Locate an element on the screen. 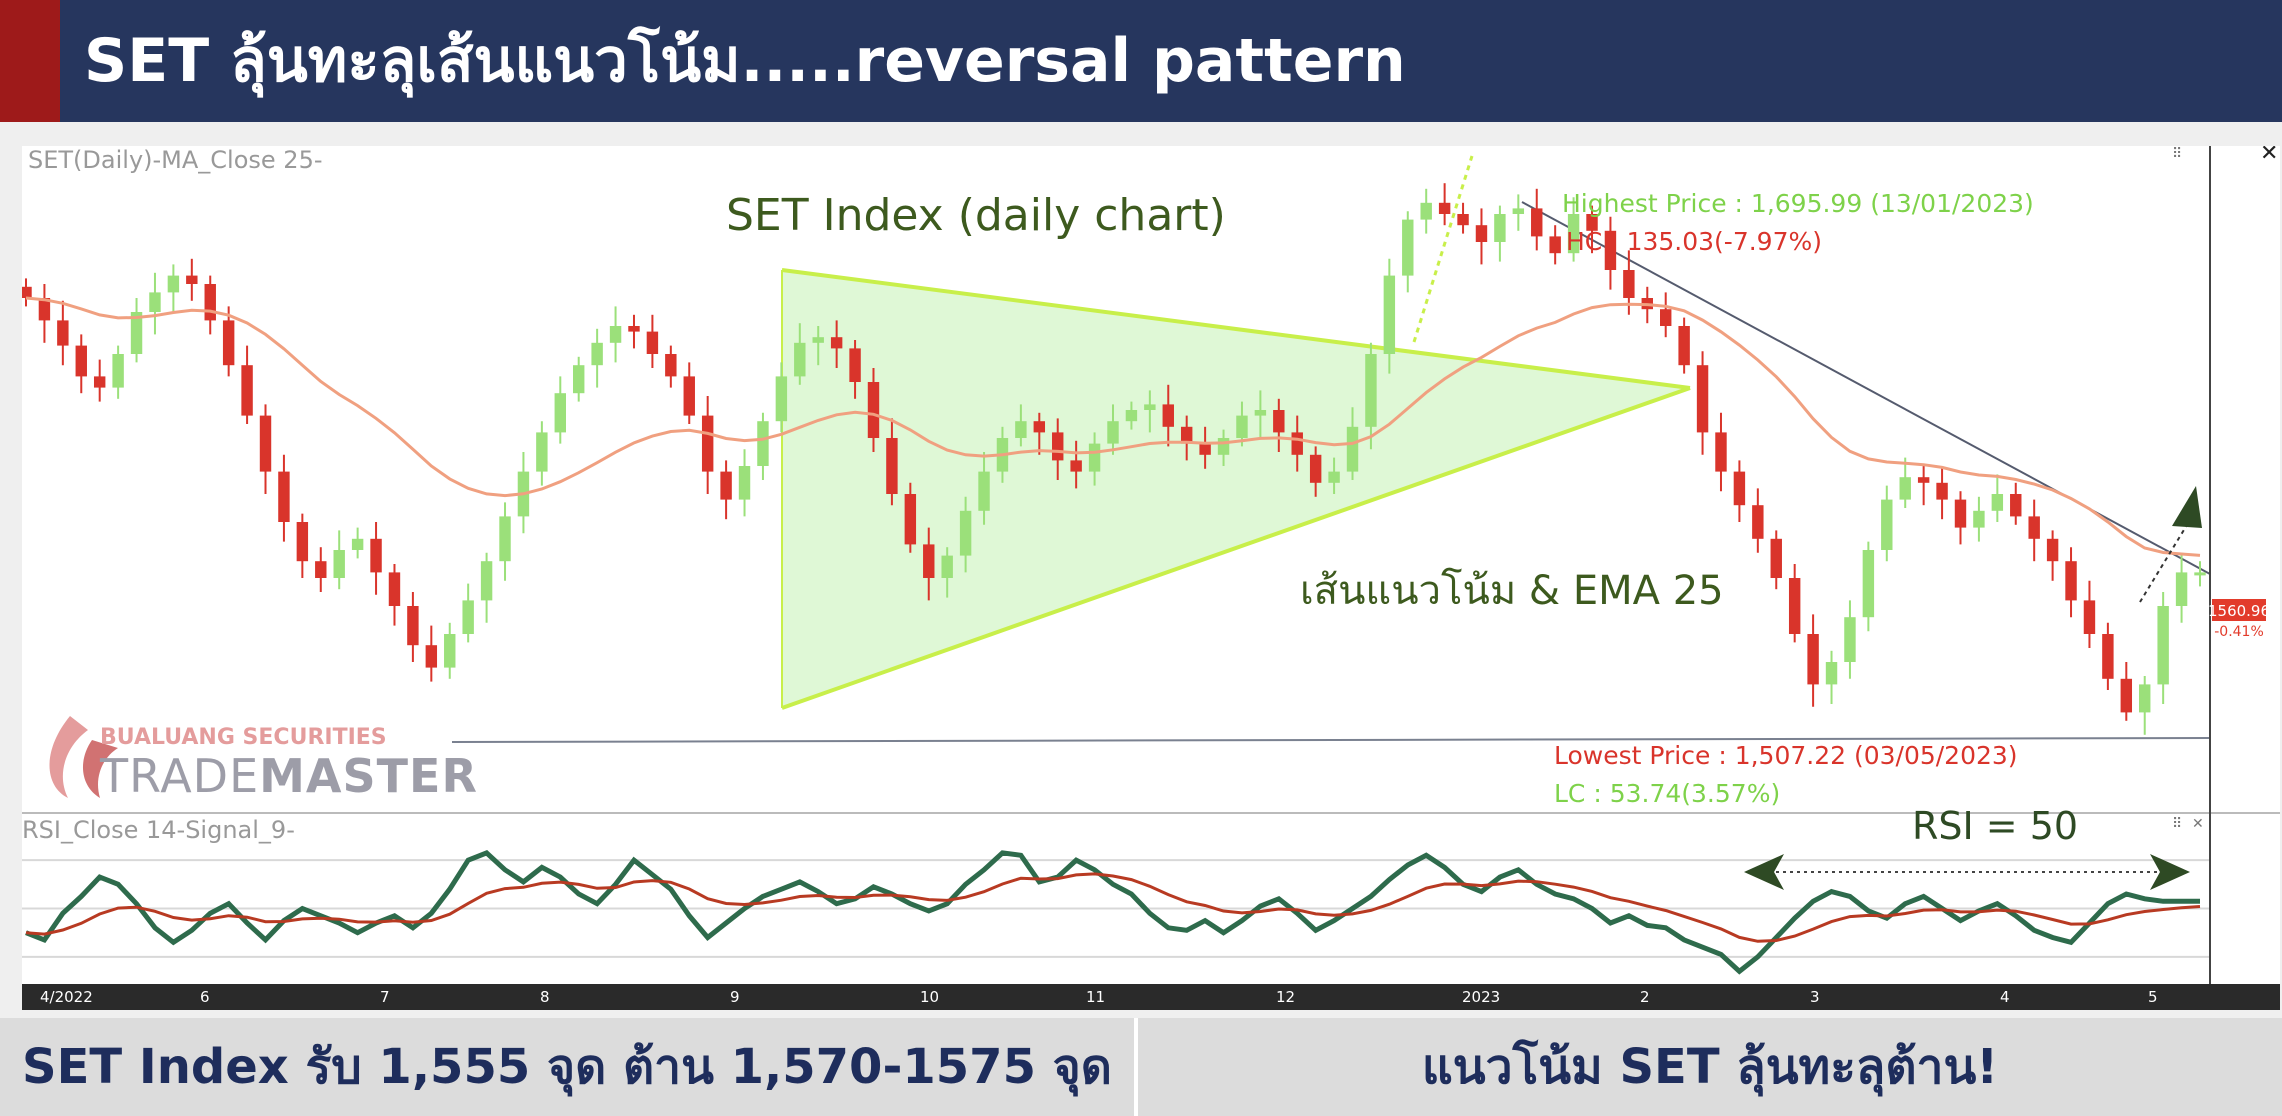 The width and height of the screenshot is (2282, 1116). x-tick-label: 6 is located at coordinates (205, 997).